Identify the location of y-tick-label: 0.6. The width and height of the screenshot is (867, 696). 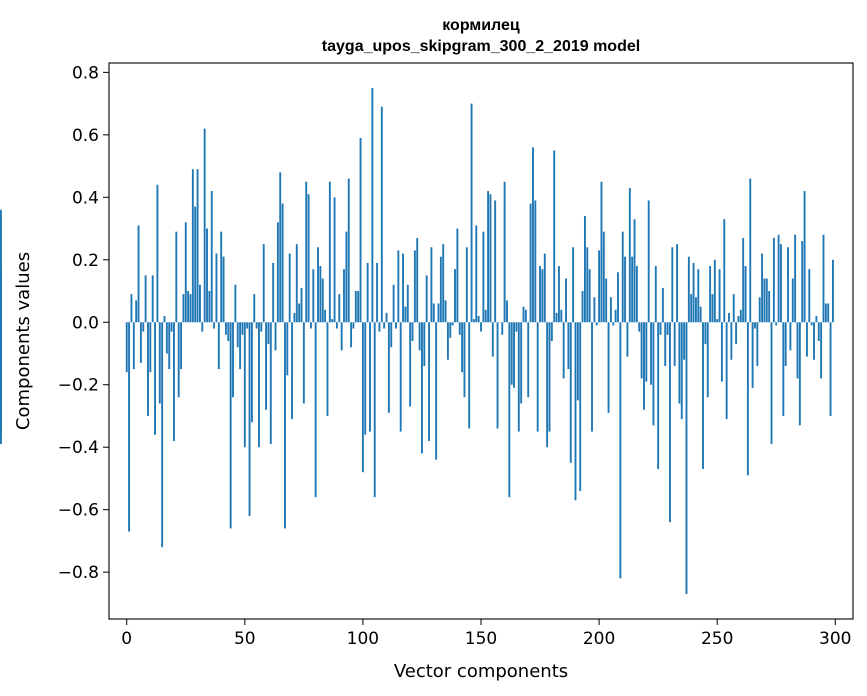
(85, 136).